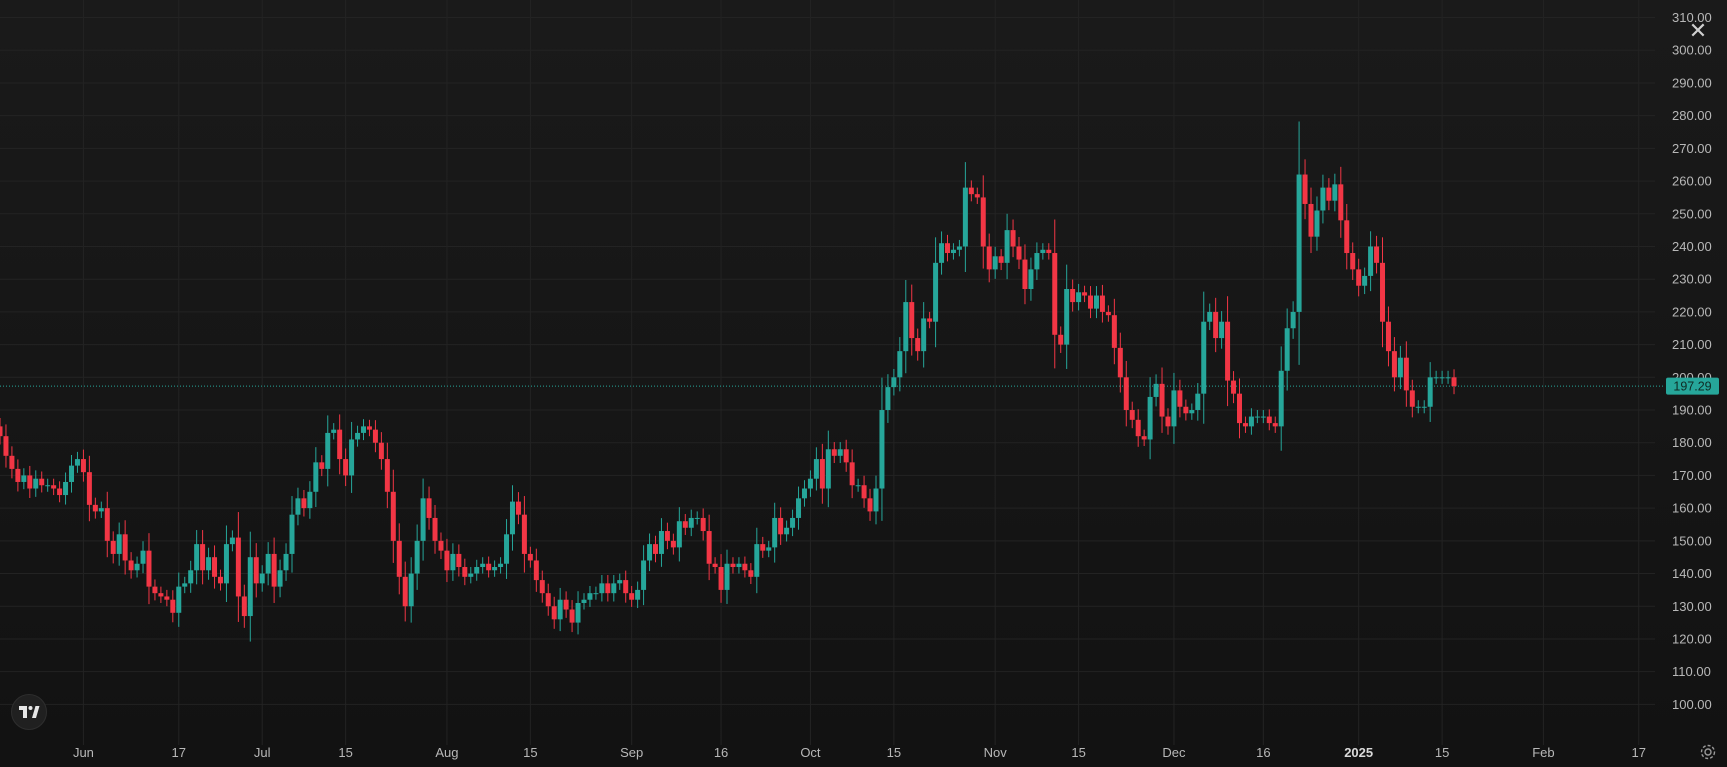 This screenshot has width=1727, height=767. What do you see at coordinates (446, 752) in the screenshot?
I see `time-tick-label: Aug` at bounding box center [446, 752].